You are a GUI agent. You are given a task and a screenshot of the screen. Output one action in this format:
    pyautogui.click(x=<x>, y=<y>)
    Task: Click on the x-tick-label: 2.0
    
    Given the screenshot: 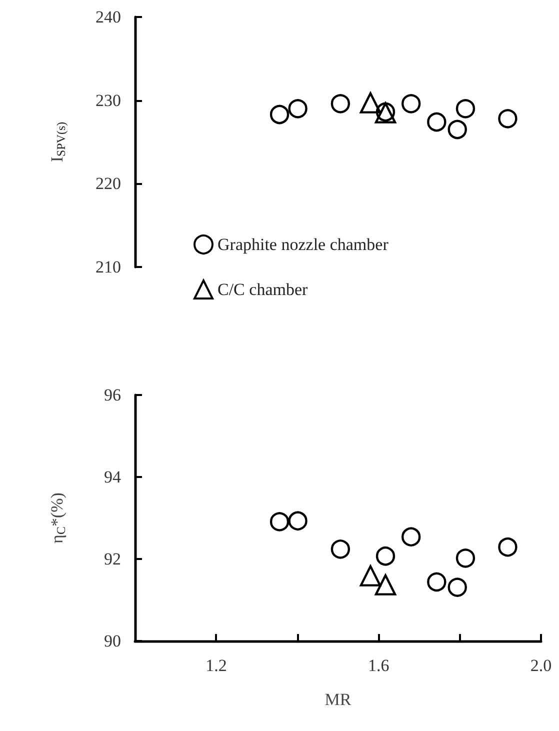 What is the action you would take?
    pyautogui.click(x=541, y=665)
    